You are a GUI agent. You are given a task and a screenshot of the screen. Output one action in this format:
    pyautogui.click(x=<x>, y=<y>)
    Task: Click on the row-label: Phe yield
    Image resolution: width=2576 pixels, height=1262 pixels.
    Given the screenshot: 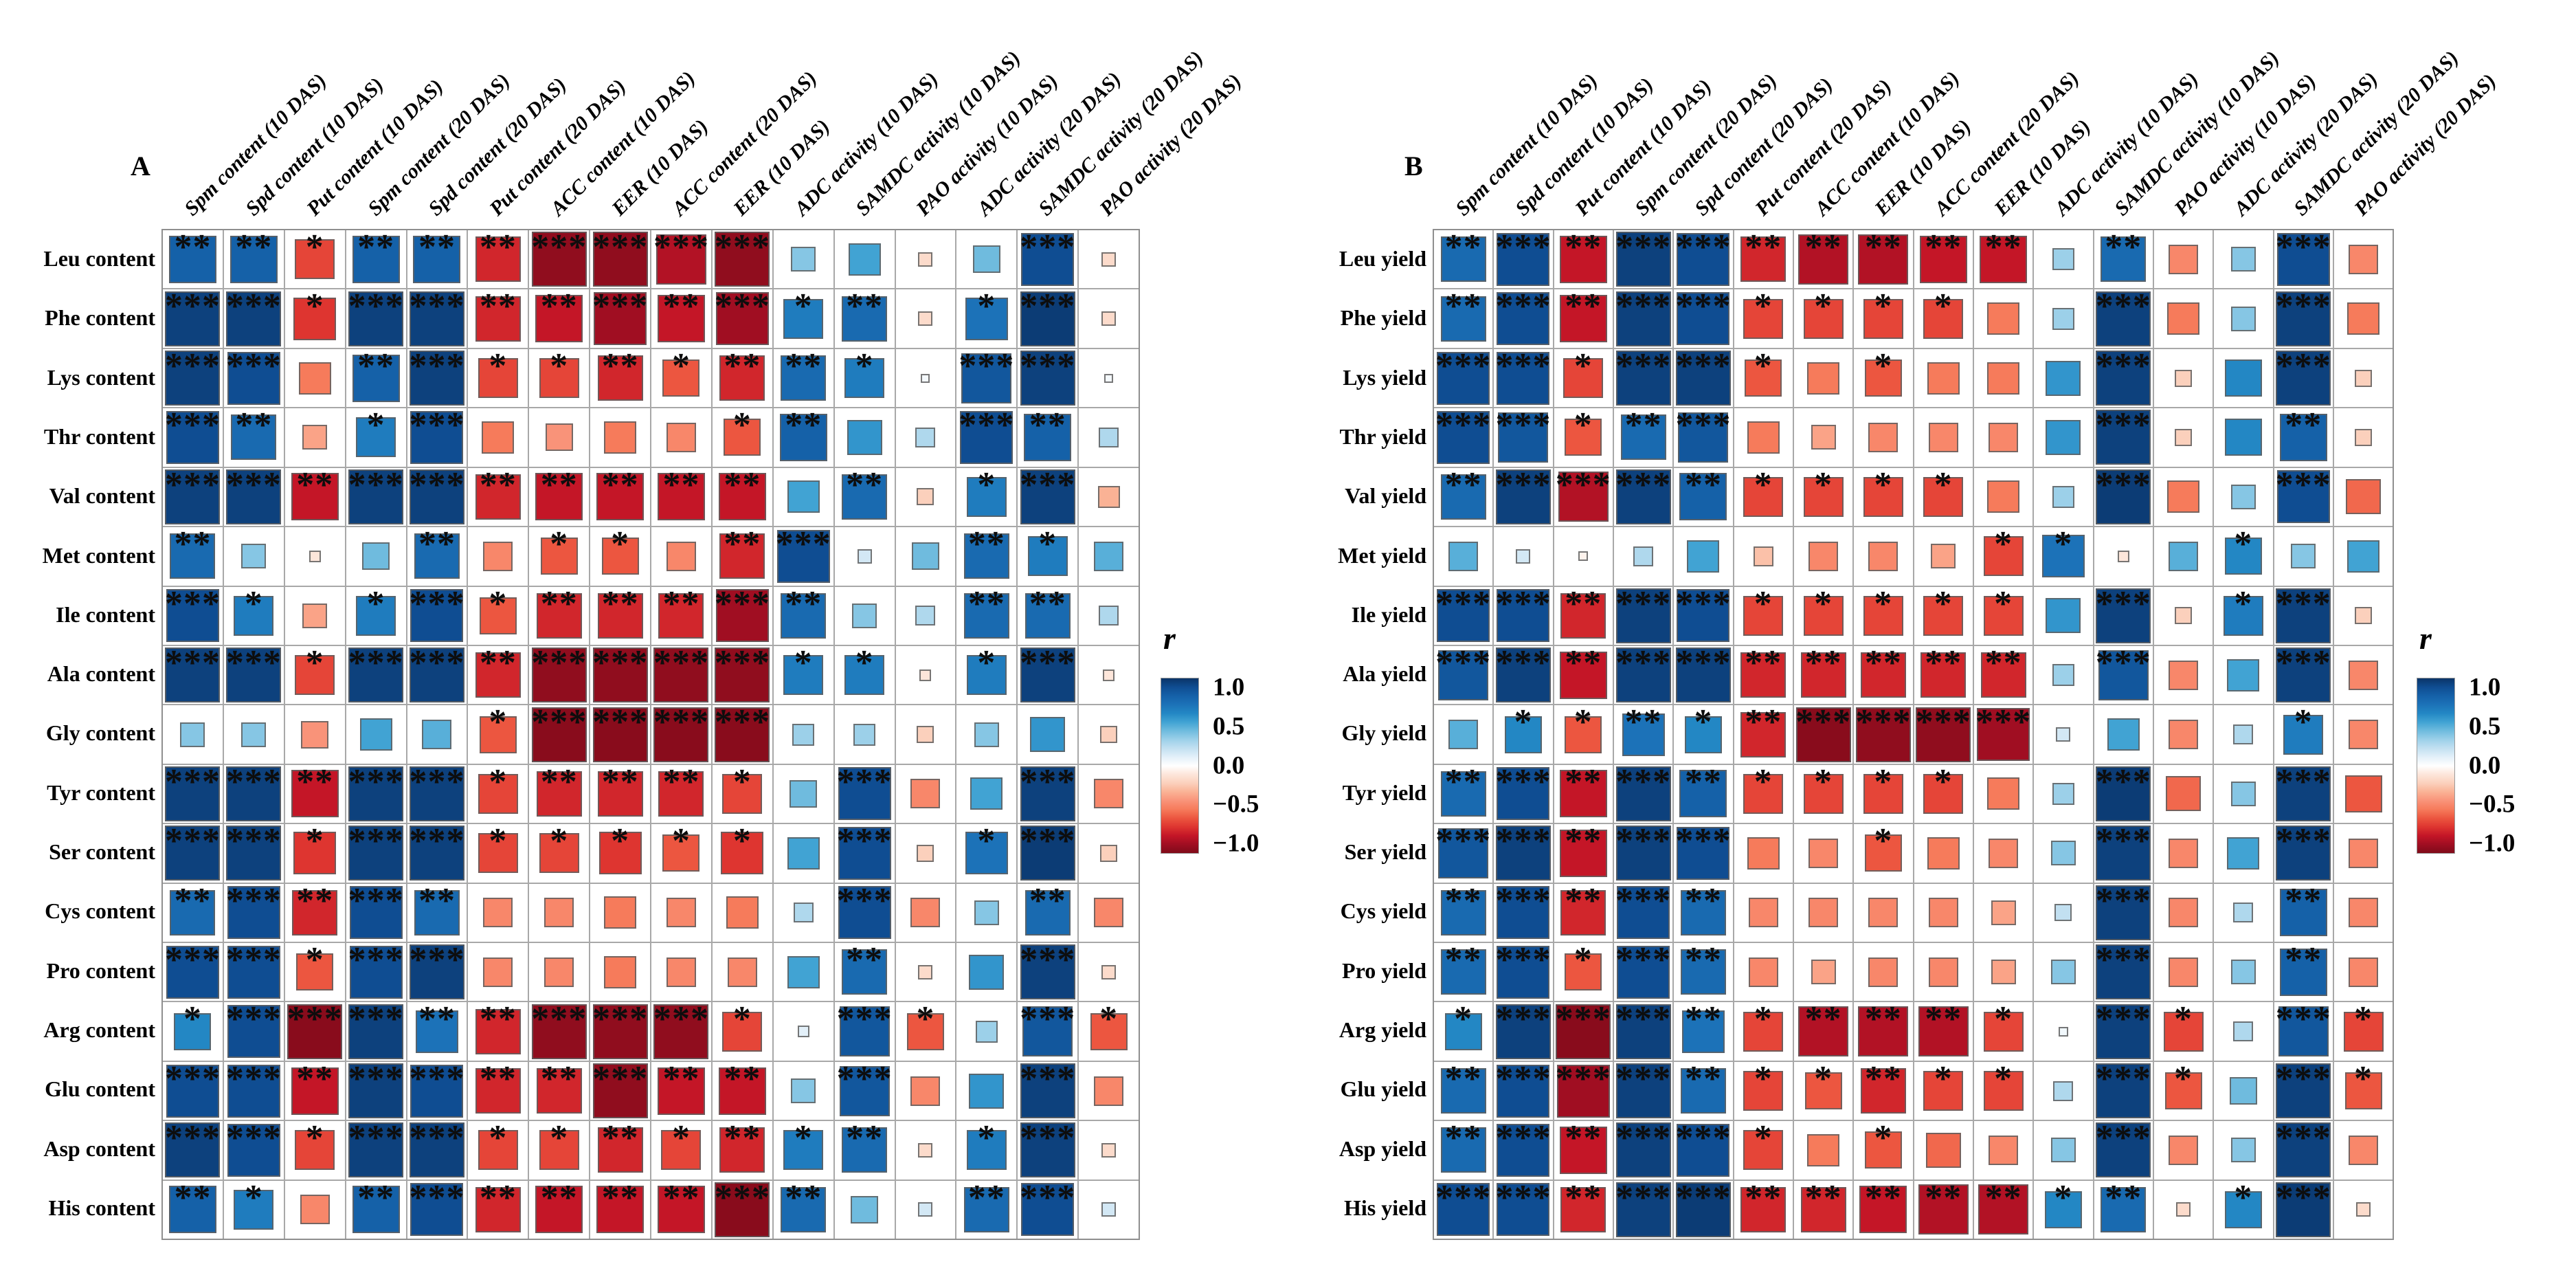 What is the action you would take?
    pyautogui.click(x=1383, y=318)
    